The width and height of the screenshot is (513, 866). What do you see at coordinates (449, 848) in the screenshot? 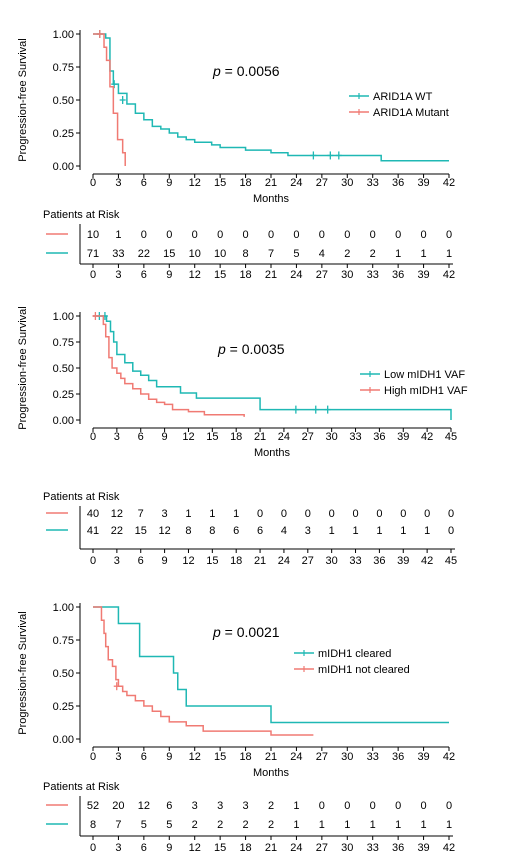
I see `risk-x-tick-label: 42` at bounding box center [449, 848].